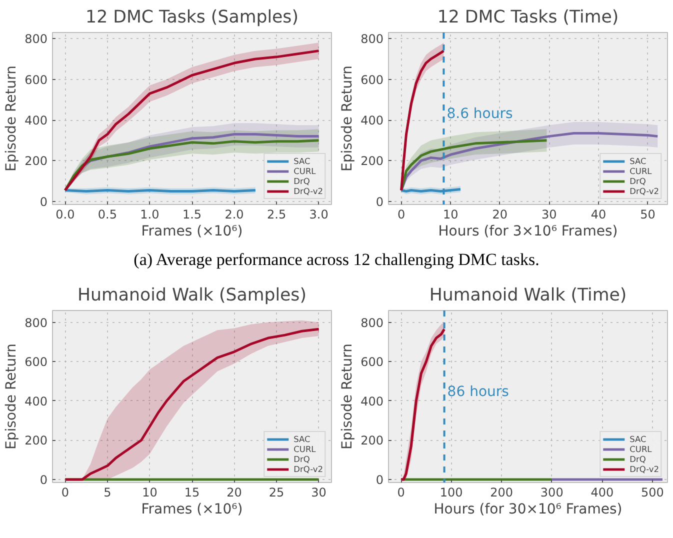 The width and height of the screenshot is (673, 538). Describe the element at coordinates (552, 493) in the screenshot. I see `x-tick-label: 300` at that location.